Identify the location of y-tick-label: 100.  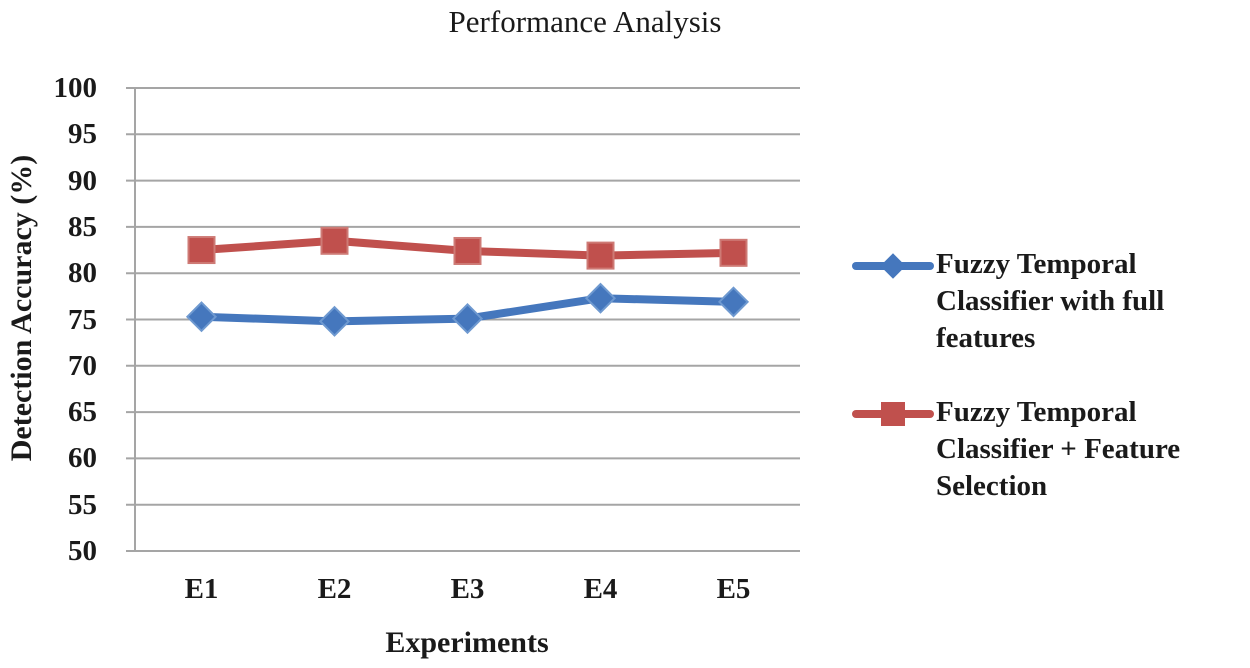
(75, 88).